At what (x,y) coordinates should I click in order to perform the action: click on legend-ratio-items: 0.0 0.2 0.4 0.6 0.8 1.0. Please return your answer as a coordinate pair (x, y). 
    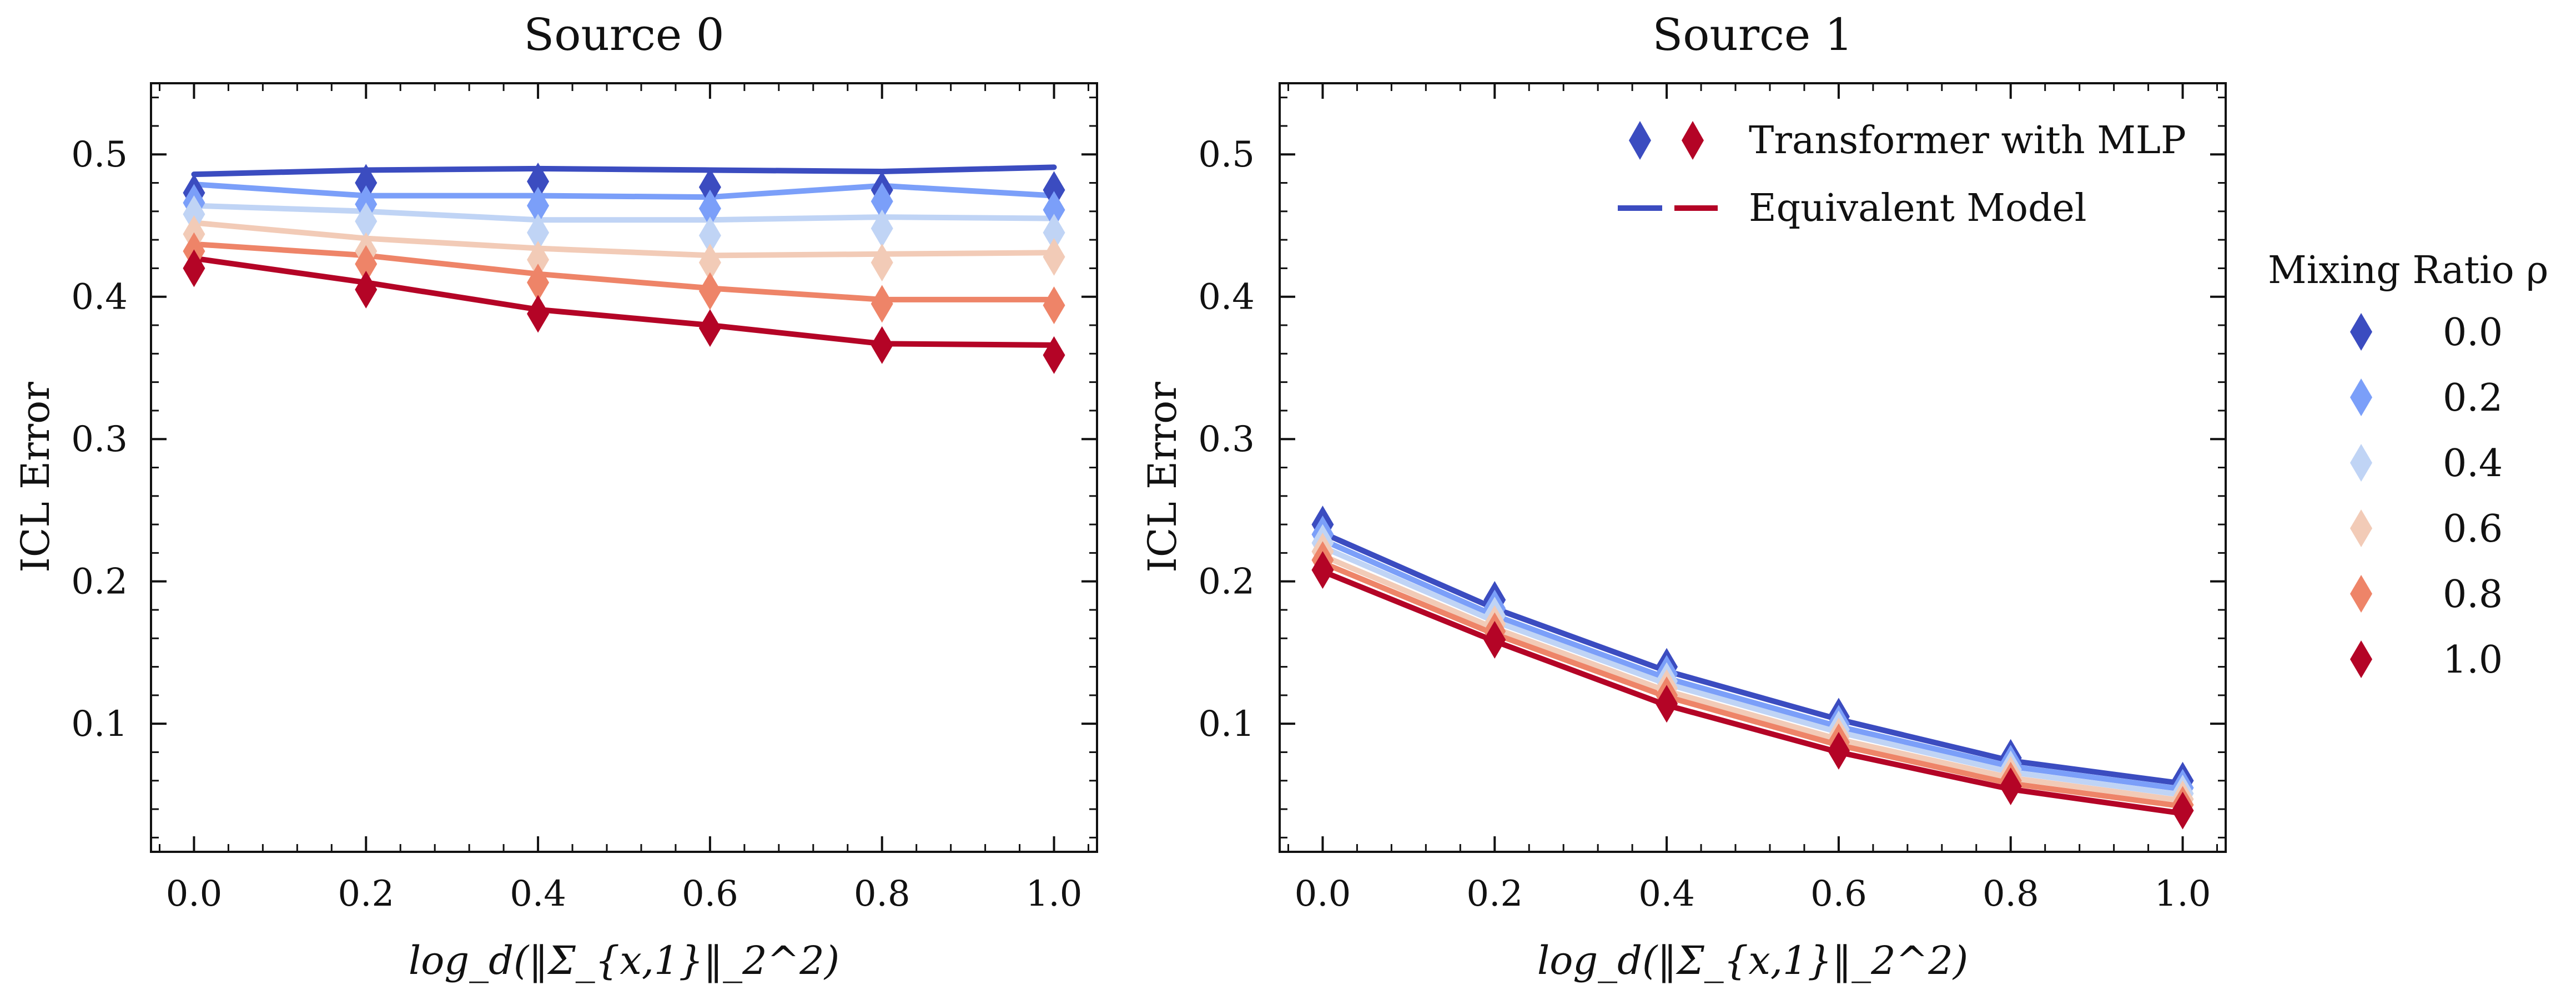
    Looking at the image, I should click on (2427, 496).